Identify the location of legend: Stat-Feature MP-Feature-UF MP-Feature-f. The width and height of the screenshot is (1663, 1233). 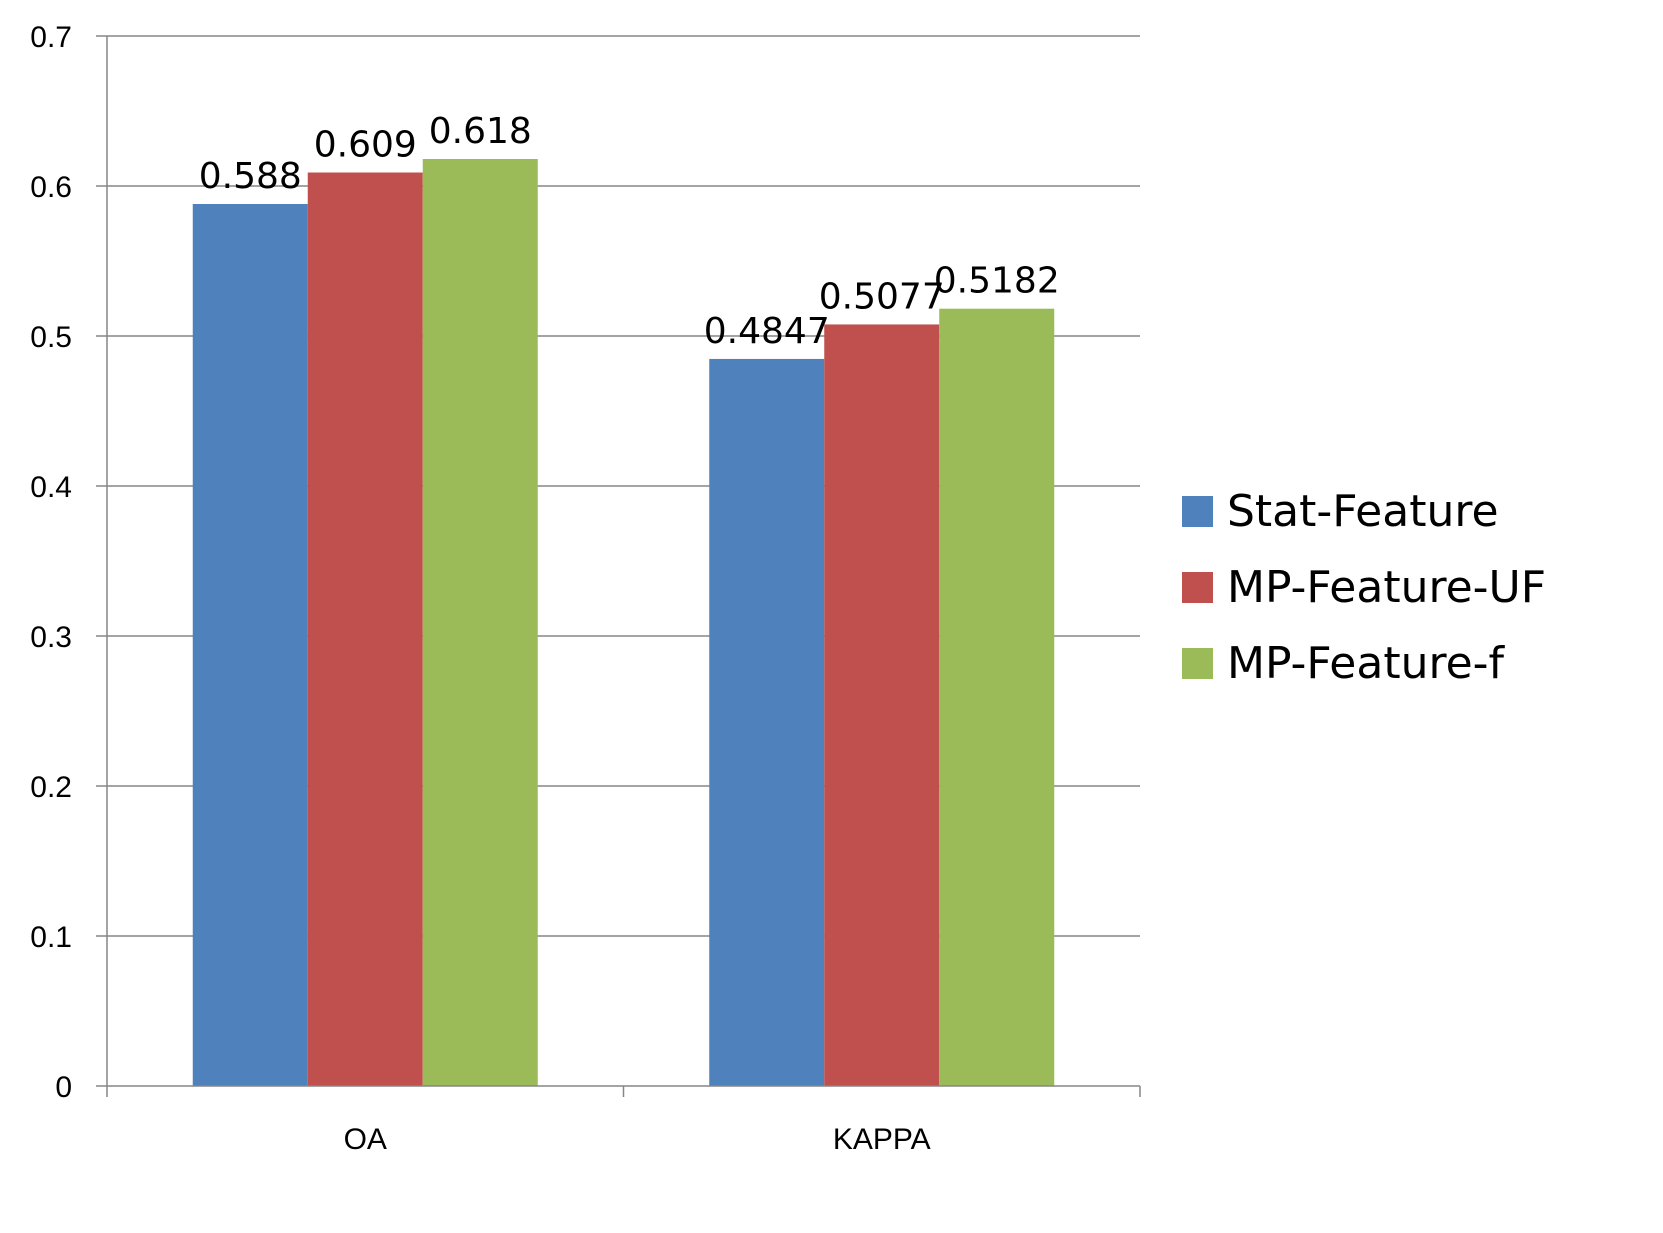
(1364, 587).